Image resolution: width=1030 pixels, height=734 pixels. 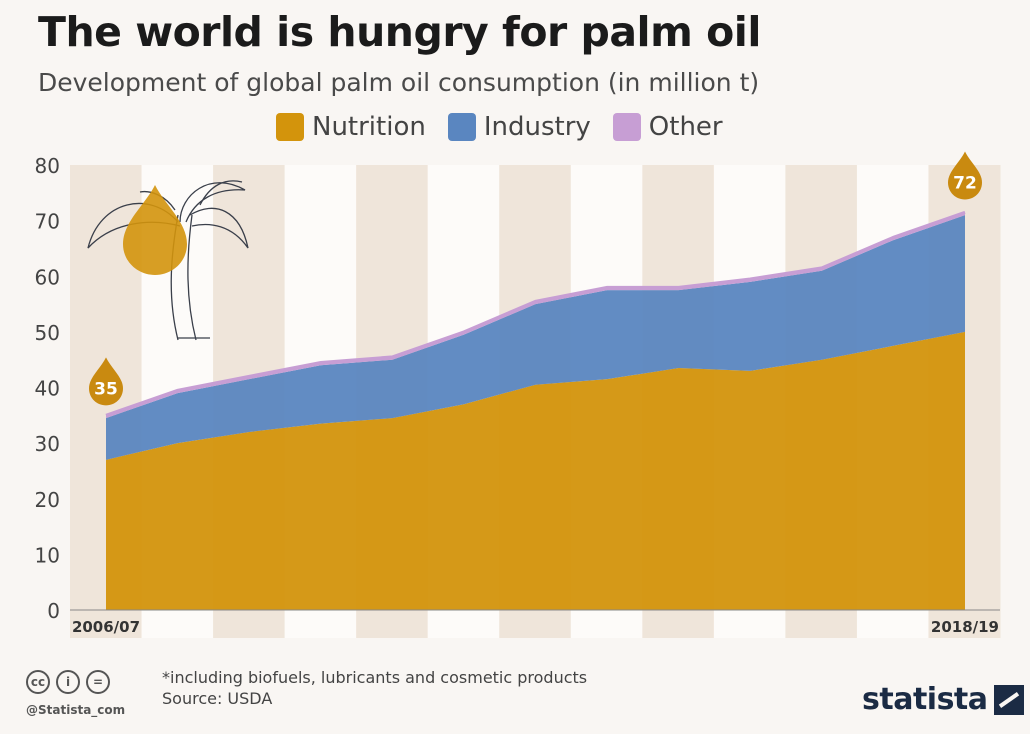 What do you see at coordinates (47, 444) in the screenshot?
I see `y-tick-label: 30` at bounding box center [47, 444].